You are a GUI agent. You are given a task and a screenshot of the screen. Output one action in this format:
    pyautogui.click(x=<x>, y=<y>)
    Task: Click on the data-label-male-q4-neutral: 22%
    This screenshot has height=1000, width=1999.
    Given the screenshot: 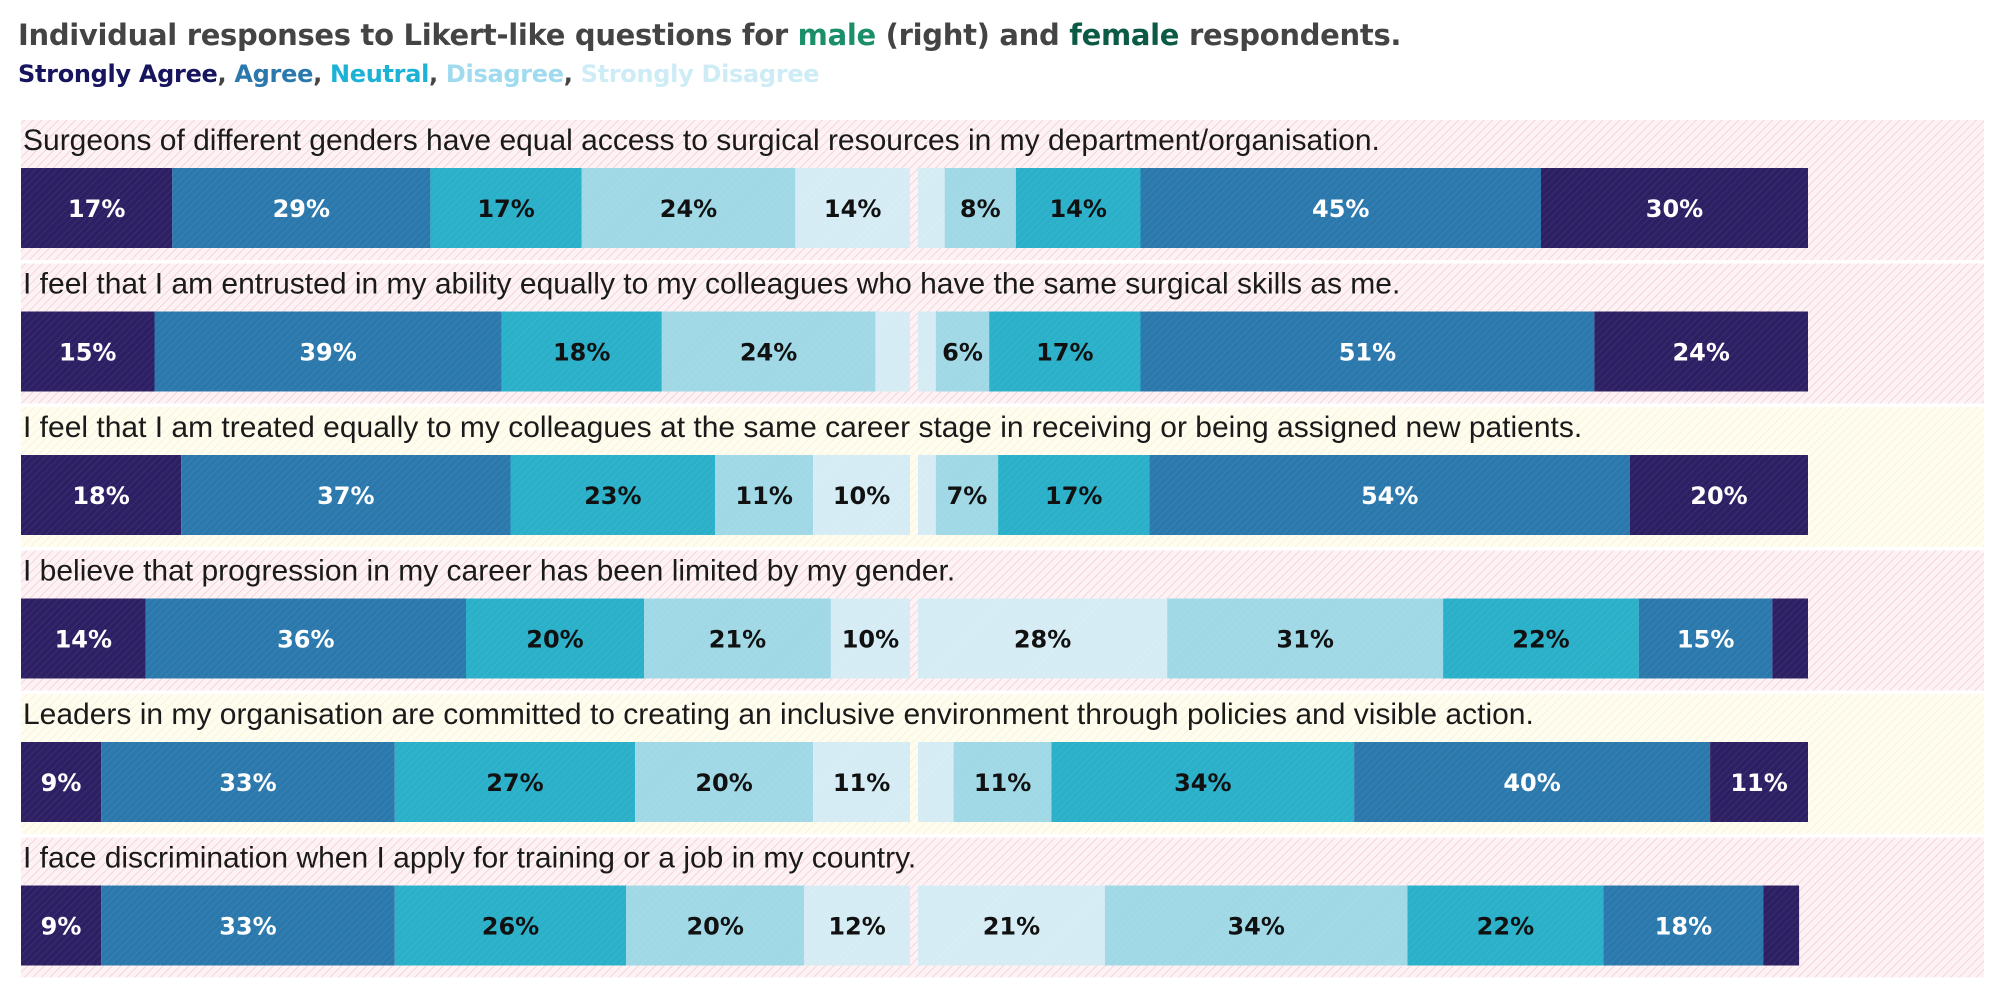 What is the action you would take?
    pyautogui.click(x=1540, y=640)
    